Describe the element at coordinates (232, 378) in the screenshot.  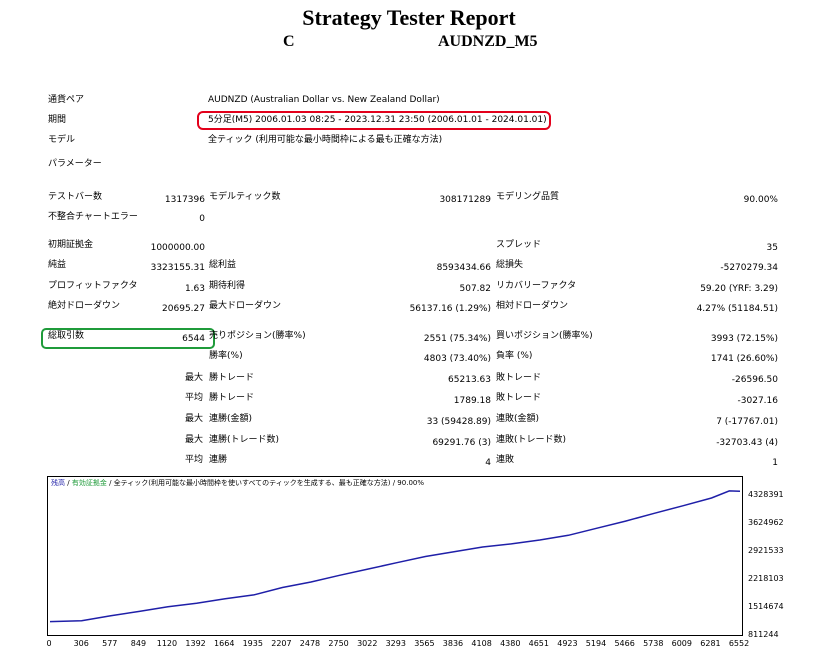
I see `largest-win-label: 勝トレード` at that location.